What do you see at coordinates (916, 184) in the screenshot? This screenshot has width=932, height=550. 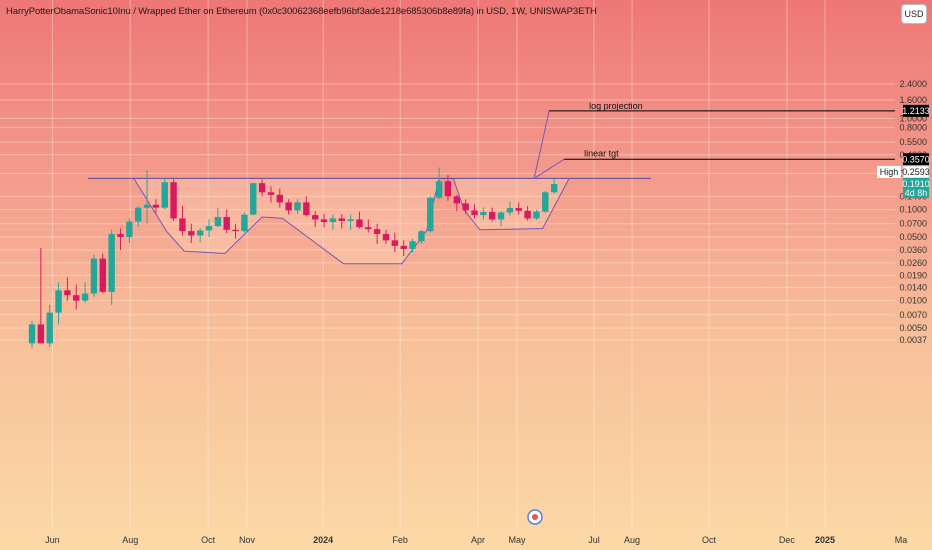 I see `price-tag-value: 0.1910` at bounding box center [916, 184].